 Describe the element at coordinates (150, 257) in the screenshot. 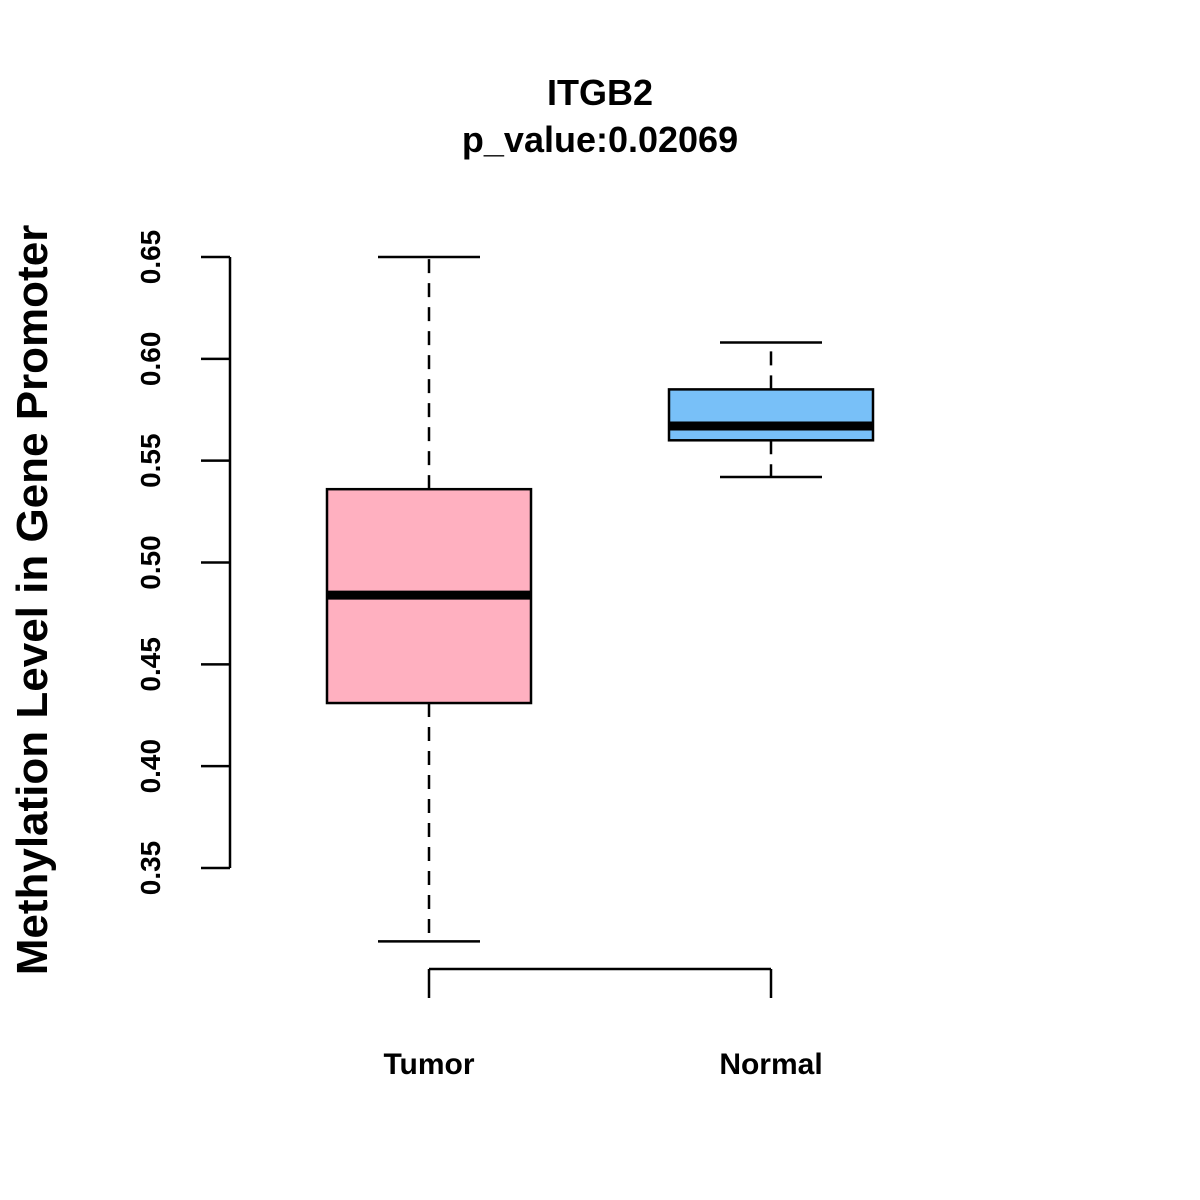

I see `y-tick-label: 0.65` at that location.